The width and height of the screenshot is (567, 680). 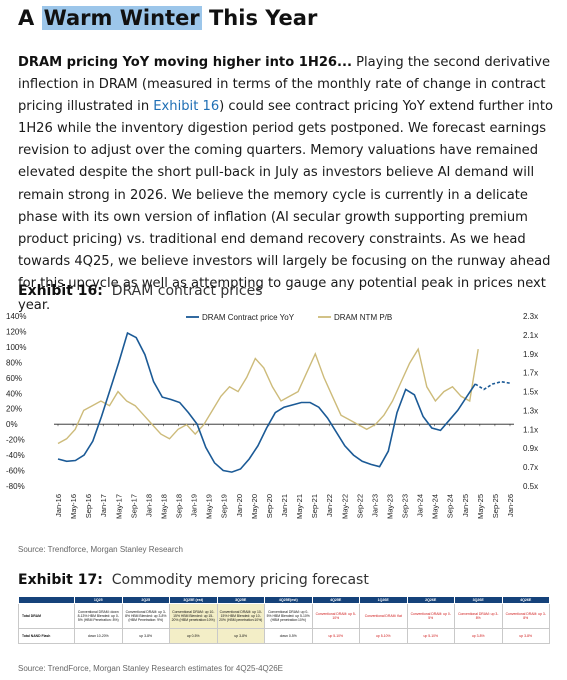 I want to click on right-axis-tick-label: 1.7x, so click(x=530, y=373).